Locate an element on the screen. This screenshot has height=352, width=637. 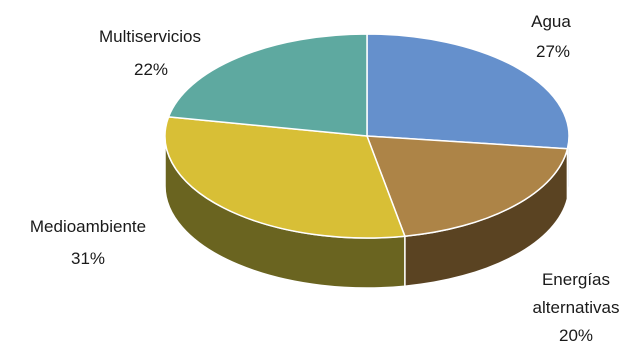
pie-slice-medioambiente is located at coordinates (285, 177).